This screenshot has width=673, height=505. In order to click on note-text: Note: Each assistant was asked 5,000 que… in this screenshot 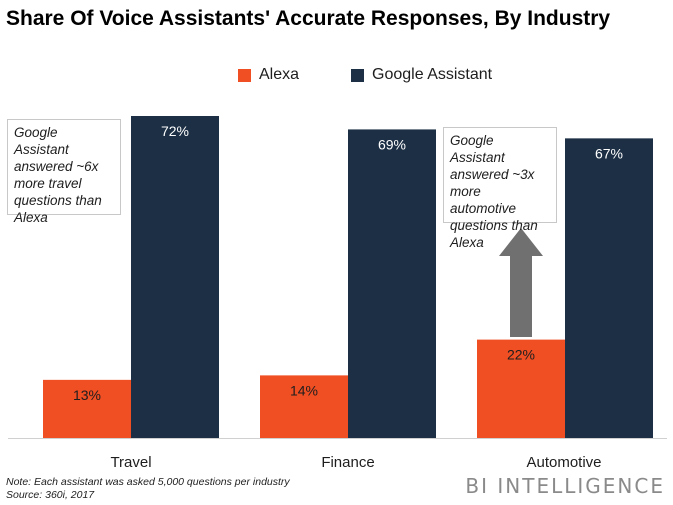, I will do `click(148, 482)`.